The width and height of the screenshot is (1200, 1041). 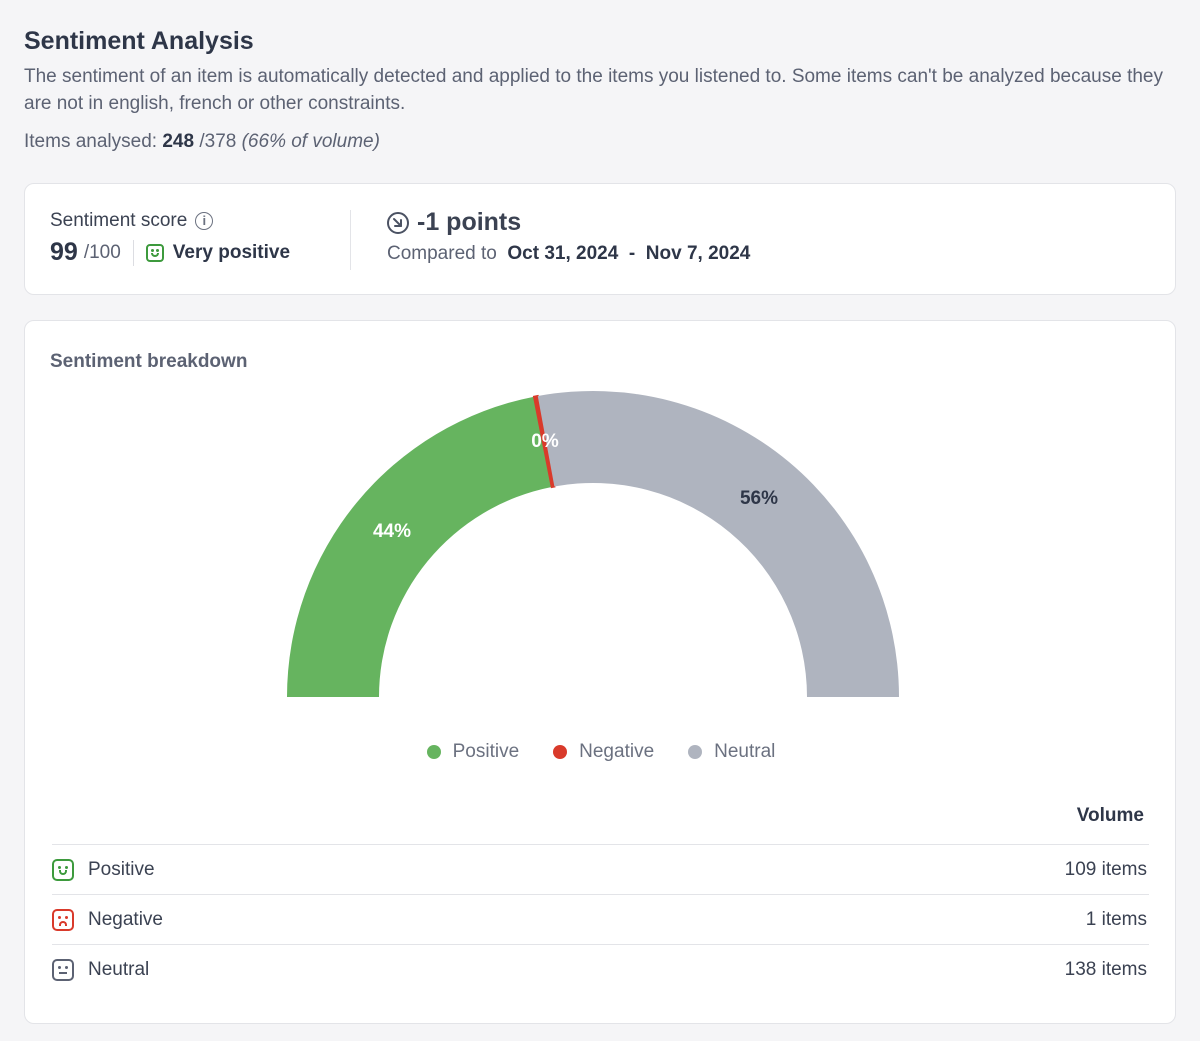 I want to click on gauge-label-positive: 44%, so click(x=392, y=531).